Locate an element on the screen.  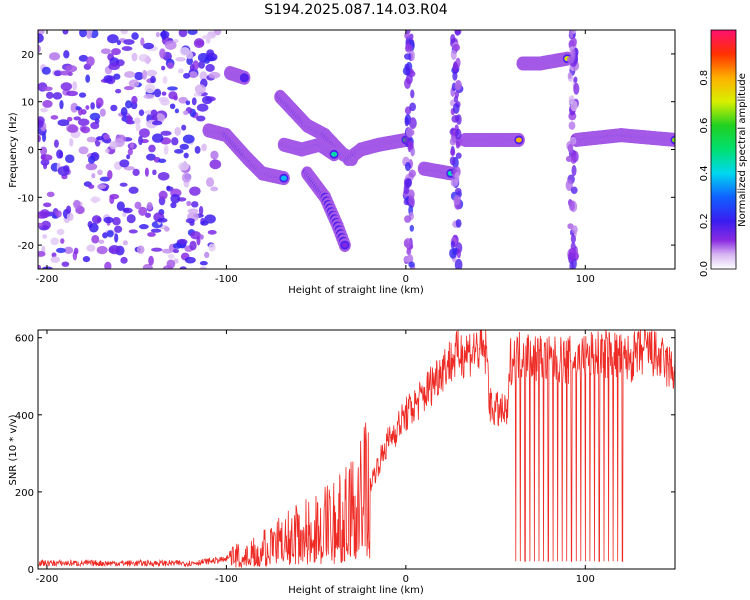
snr-y-label: SNR (10 * v/v) is located at coordinates (13, 449).